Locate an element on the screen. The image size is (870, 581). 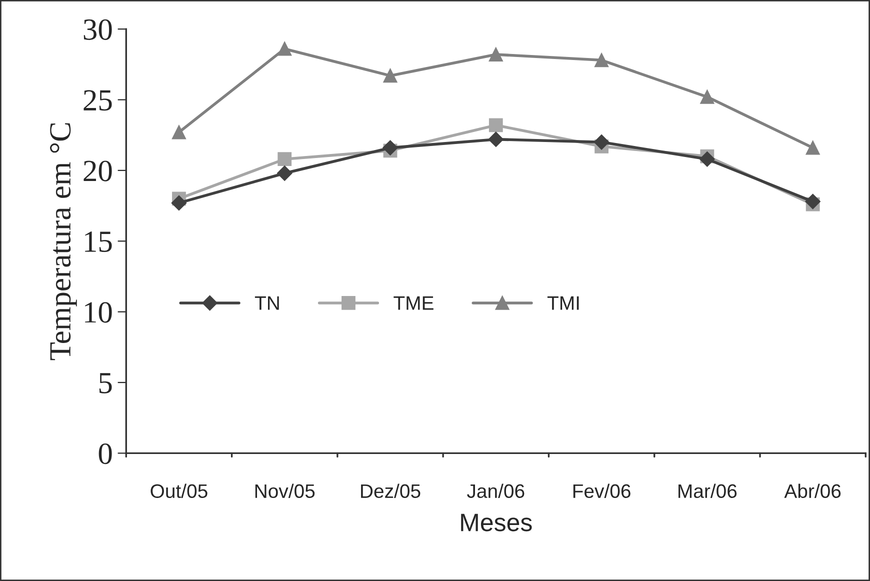
y-tick-label: 5 is located at coordinates (105, 383).